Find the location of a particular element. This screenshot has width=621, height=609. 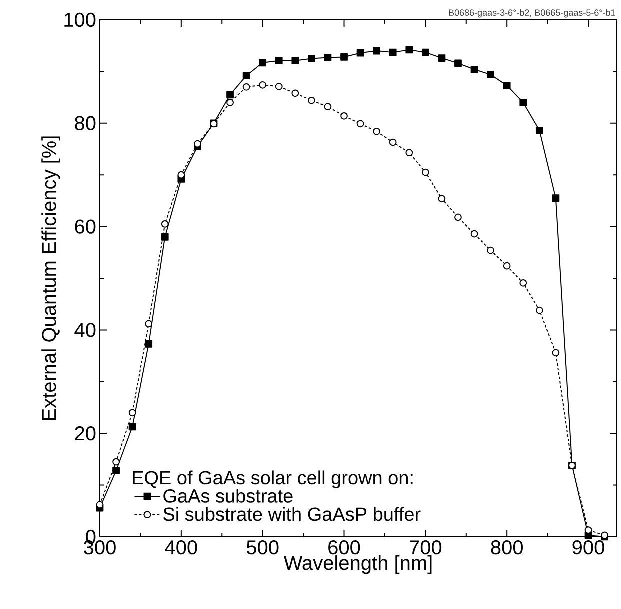

x-axis-title: Wavelength [nm] is located at coordinates (358, 565).